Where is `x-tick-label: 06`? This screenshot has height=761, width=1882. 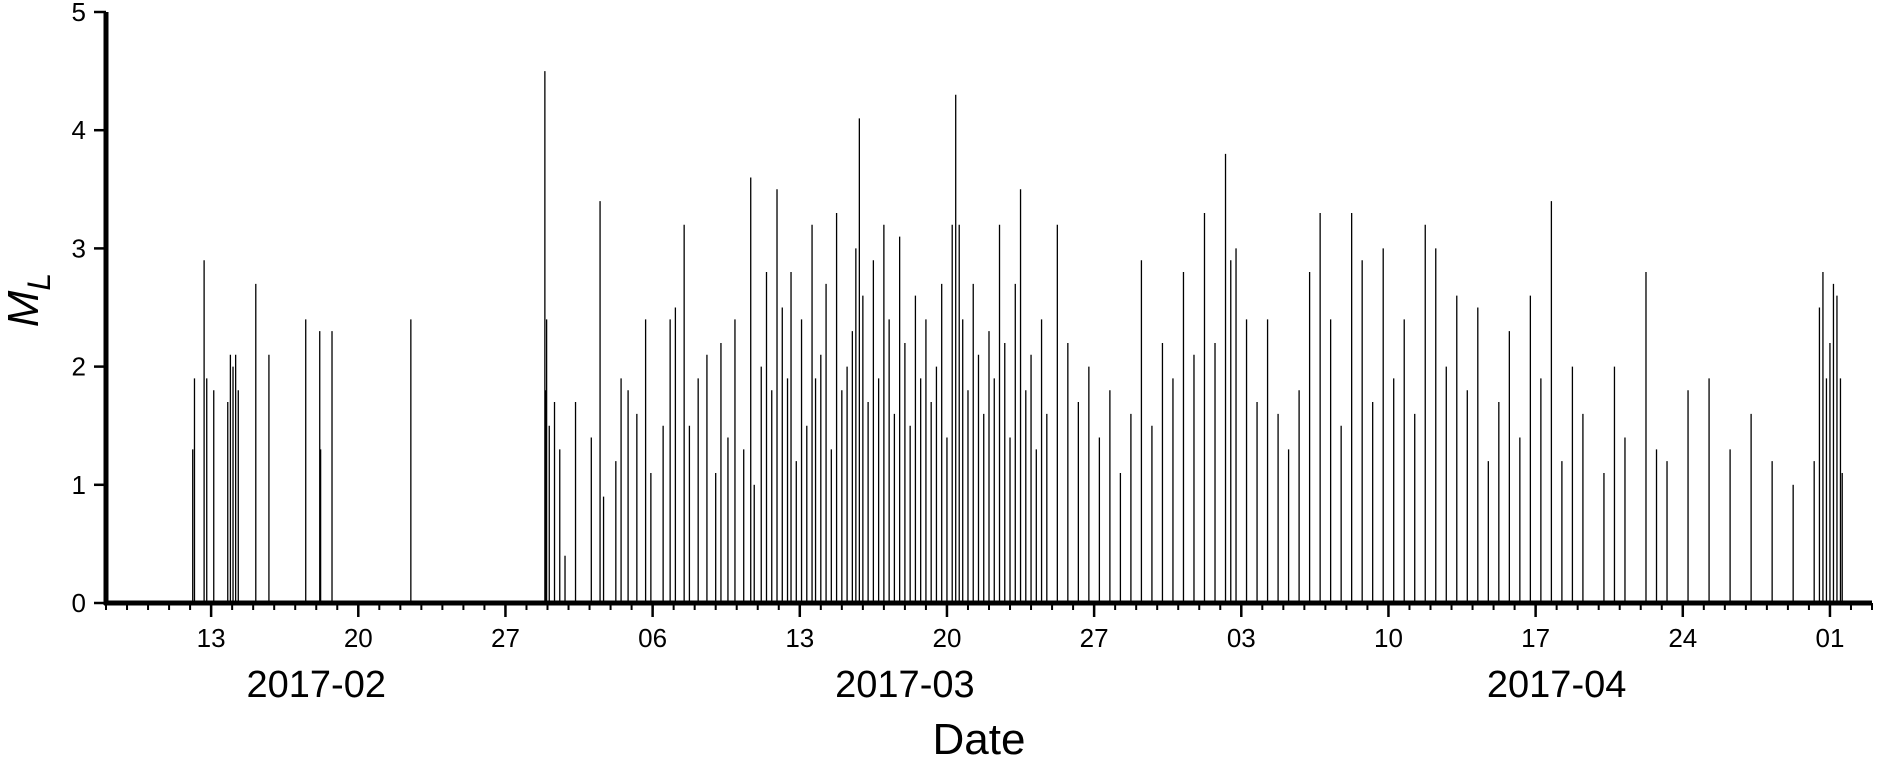 x-tick-label: 06 is located at coordinates (652, 638).